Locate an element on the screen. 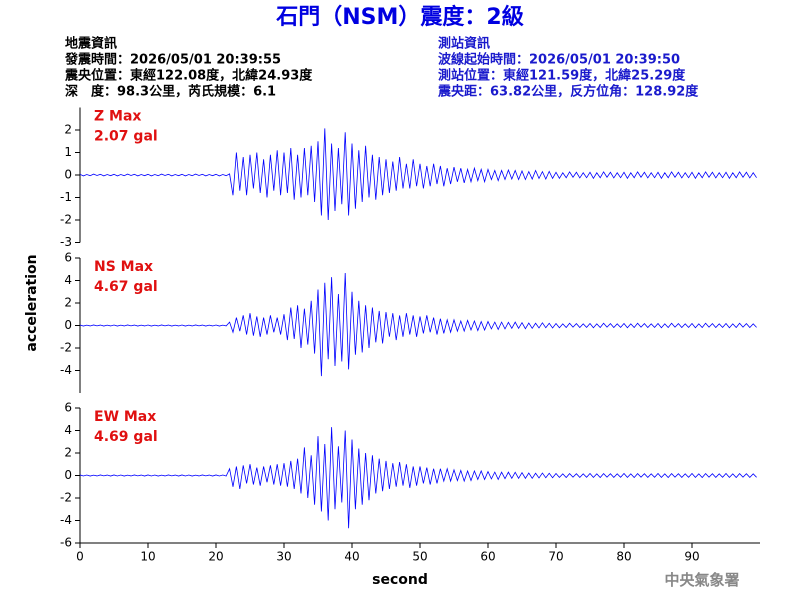 This screenshot has height=600, width=800. x-tick-label: 10 is located at coordinates (147, 557).